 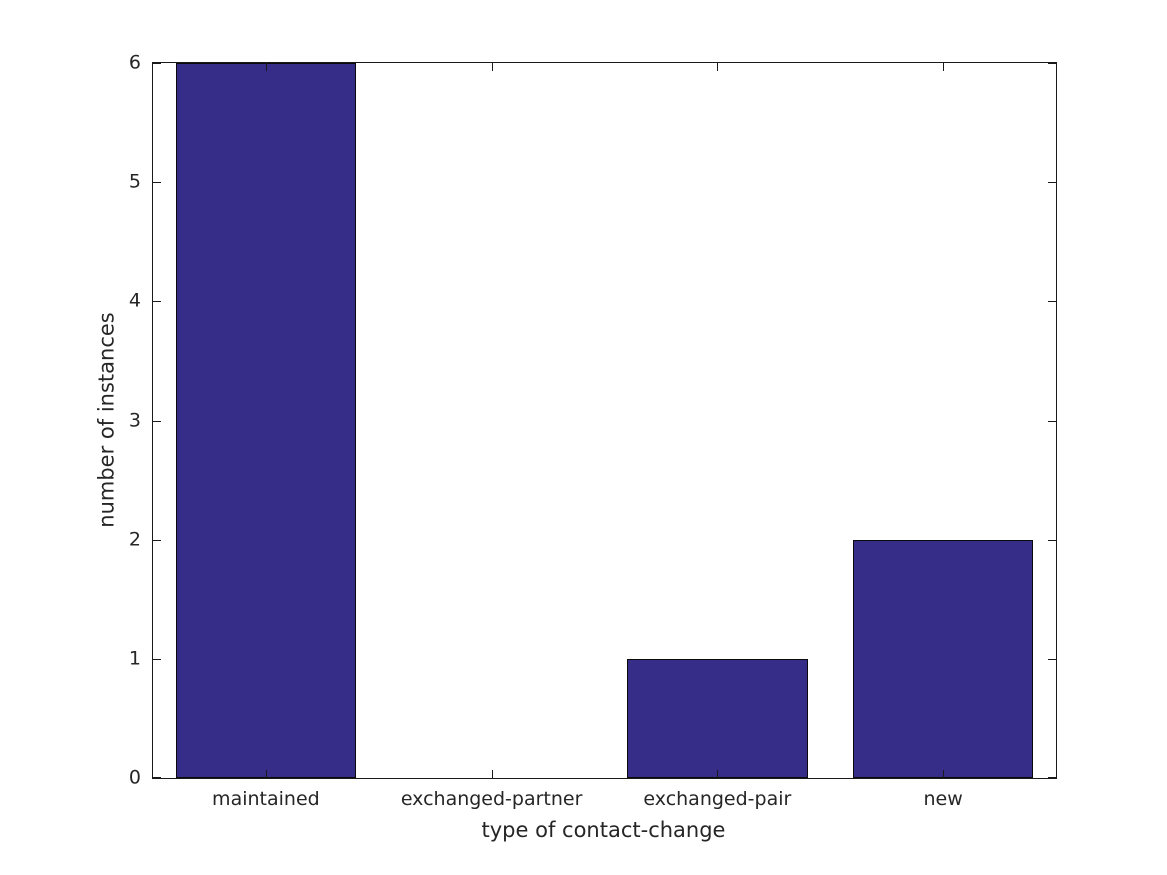 I want to click on y-tick-label: 5, so click(x=134, y=181).